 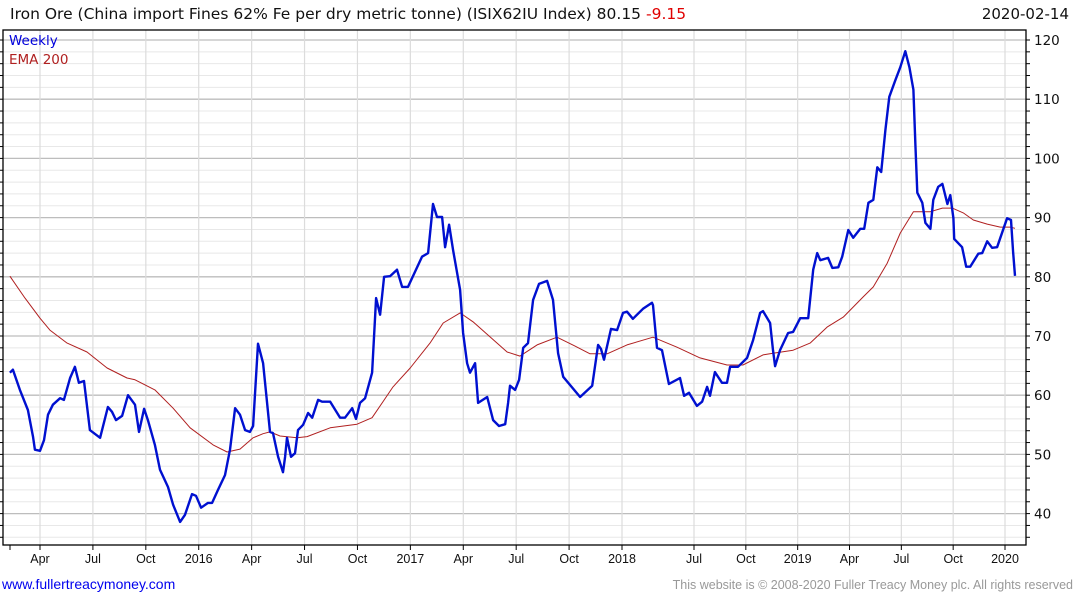 I want to click on last-value: 80.15, so click(x=619, y=14).